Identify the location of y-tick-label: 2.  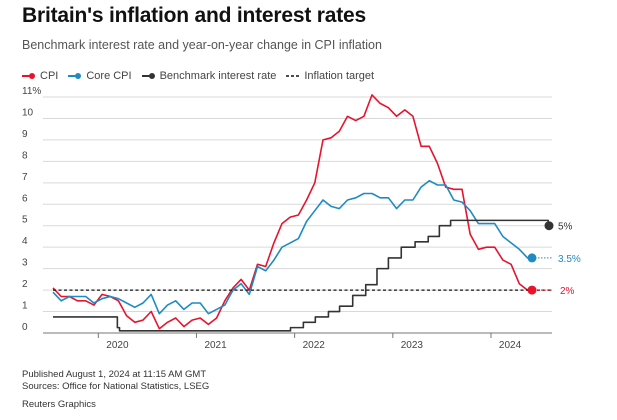
(25, 284).